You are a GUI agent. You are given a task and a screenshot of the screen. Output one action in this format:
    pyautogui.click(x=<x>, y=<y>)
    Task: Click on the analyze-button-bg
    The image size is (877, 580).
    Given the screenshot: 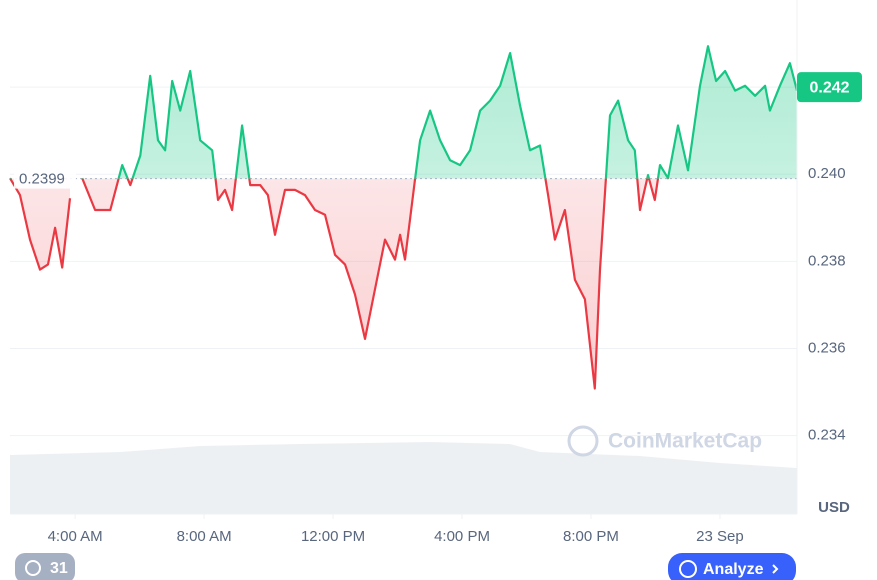 What is the action you would take?
    pyautogui.click(x=732, y=566)
    